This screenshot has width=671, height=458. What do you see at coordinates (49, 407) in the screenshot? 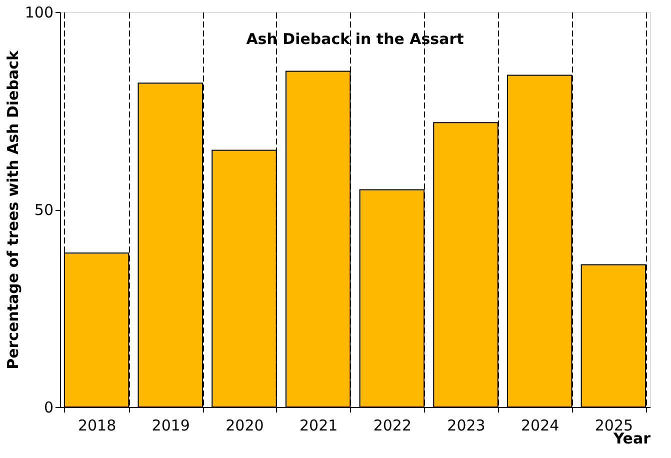
I see `y-tick-label: 0` at bounding box center [49, 407].